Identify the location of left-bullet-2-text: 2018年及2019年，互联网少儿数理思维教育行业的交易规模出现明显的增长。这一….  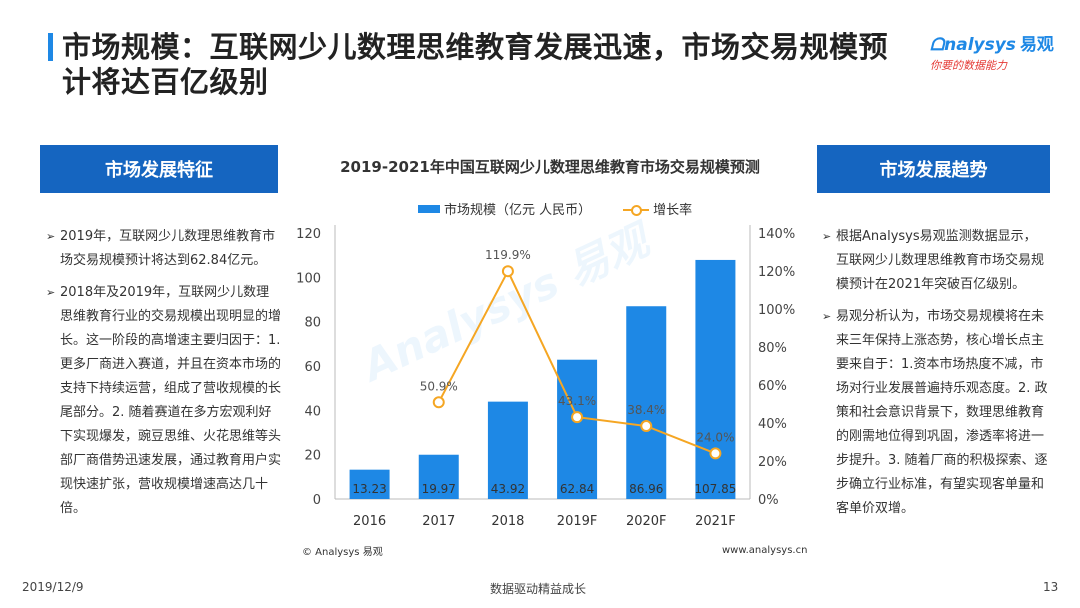
(171, 400).